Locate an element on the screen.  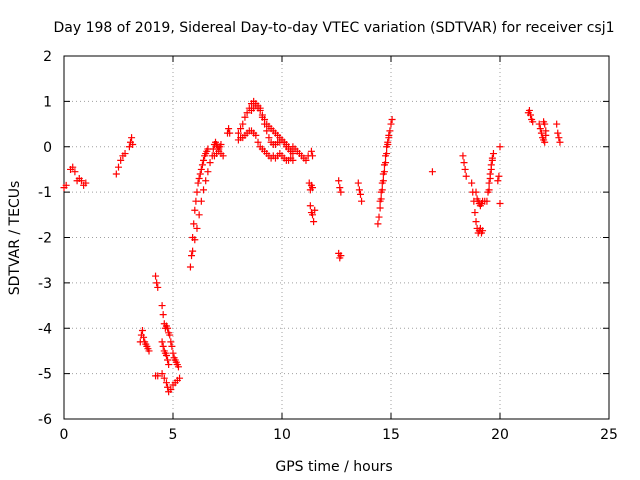
x-tick-label: 5 is located at coordinates (173, 435).